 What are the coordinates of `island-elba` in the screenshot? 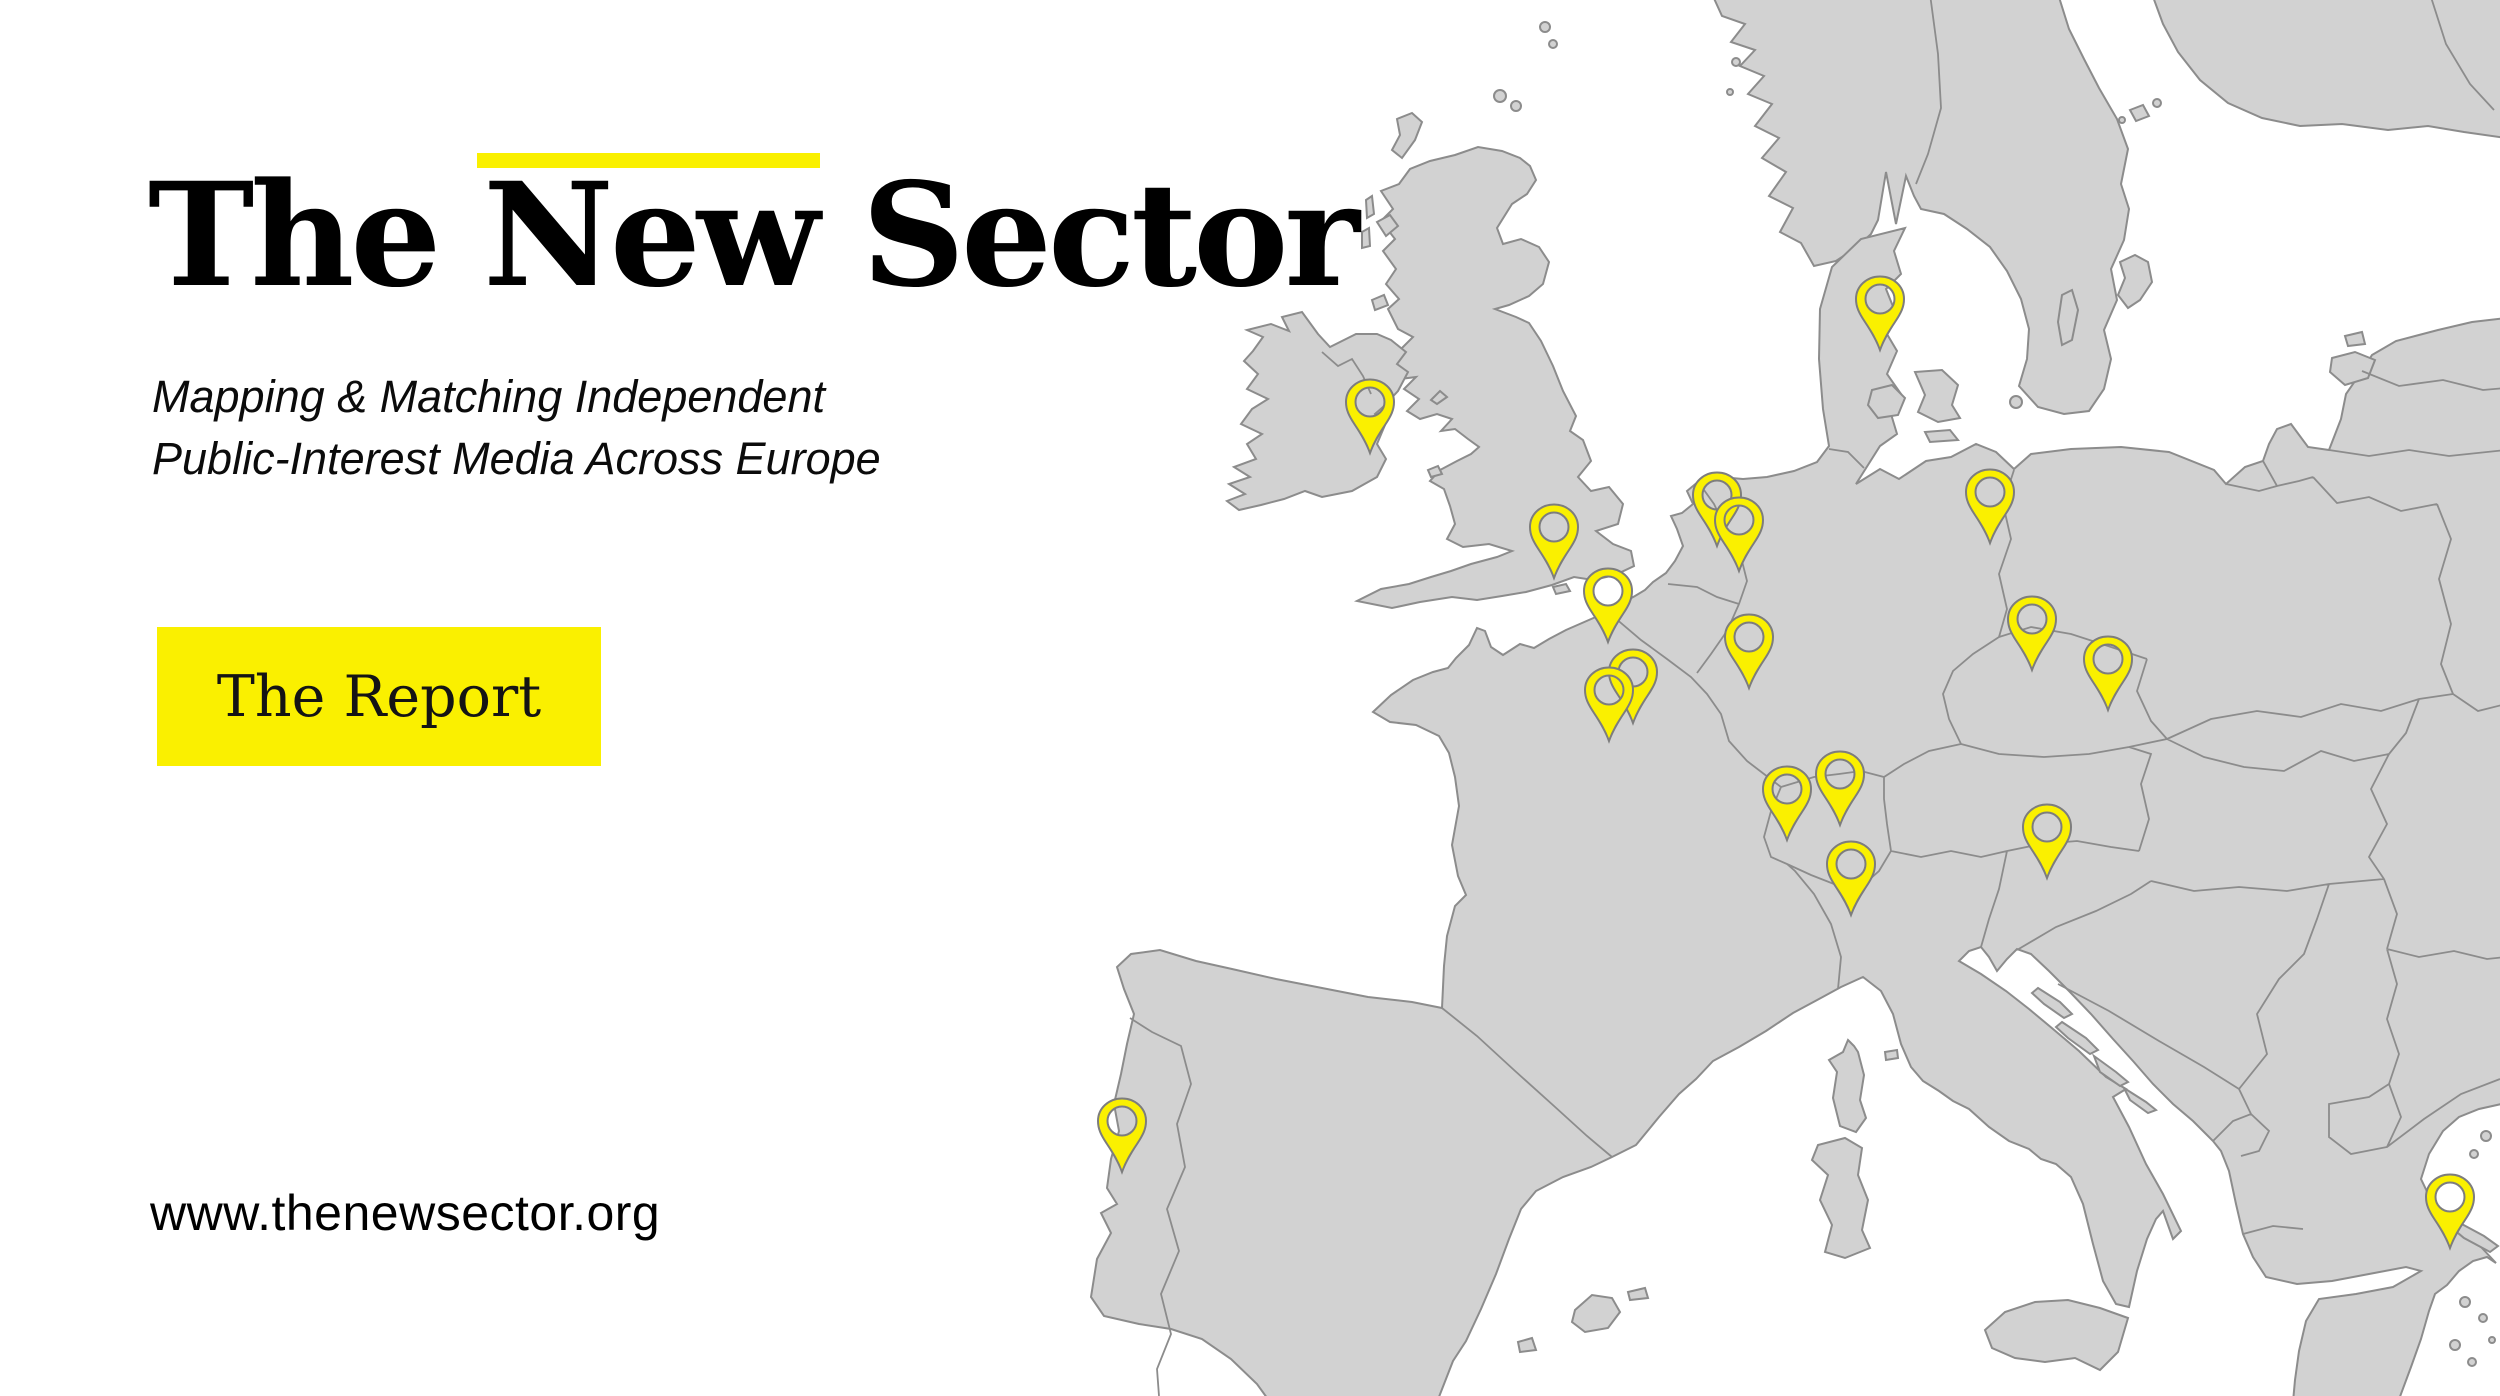 It's located at (1891, 1055).